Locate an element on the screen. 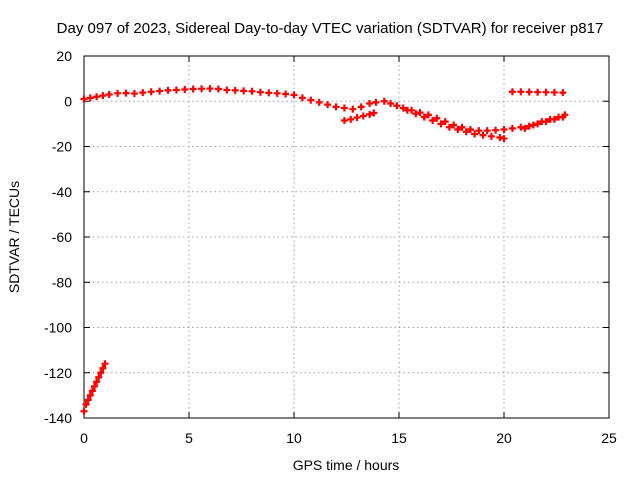 The image size is (640, 480). x-tick-labels: 0 5 10 15 20 25 is located at coordinates (348, 438).